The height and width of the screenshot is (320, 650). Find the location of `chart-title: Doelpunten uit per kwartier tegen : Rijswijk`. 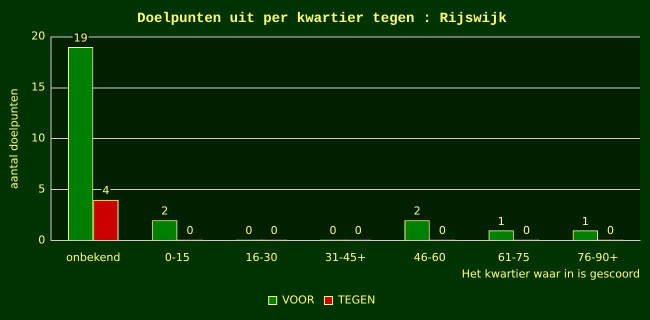

chart-title: Doelpunten uit per kwartier tegen : Rijswijk is located at coordinates (322, 18).